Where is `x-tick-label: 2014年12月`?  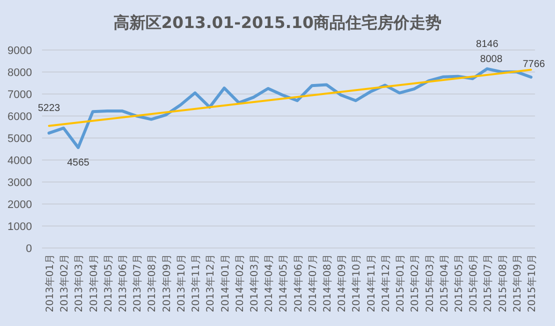 x-tick-label: 2014年12月 is located at coordinates (386, 283).